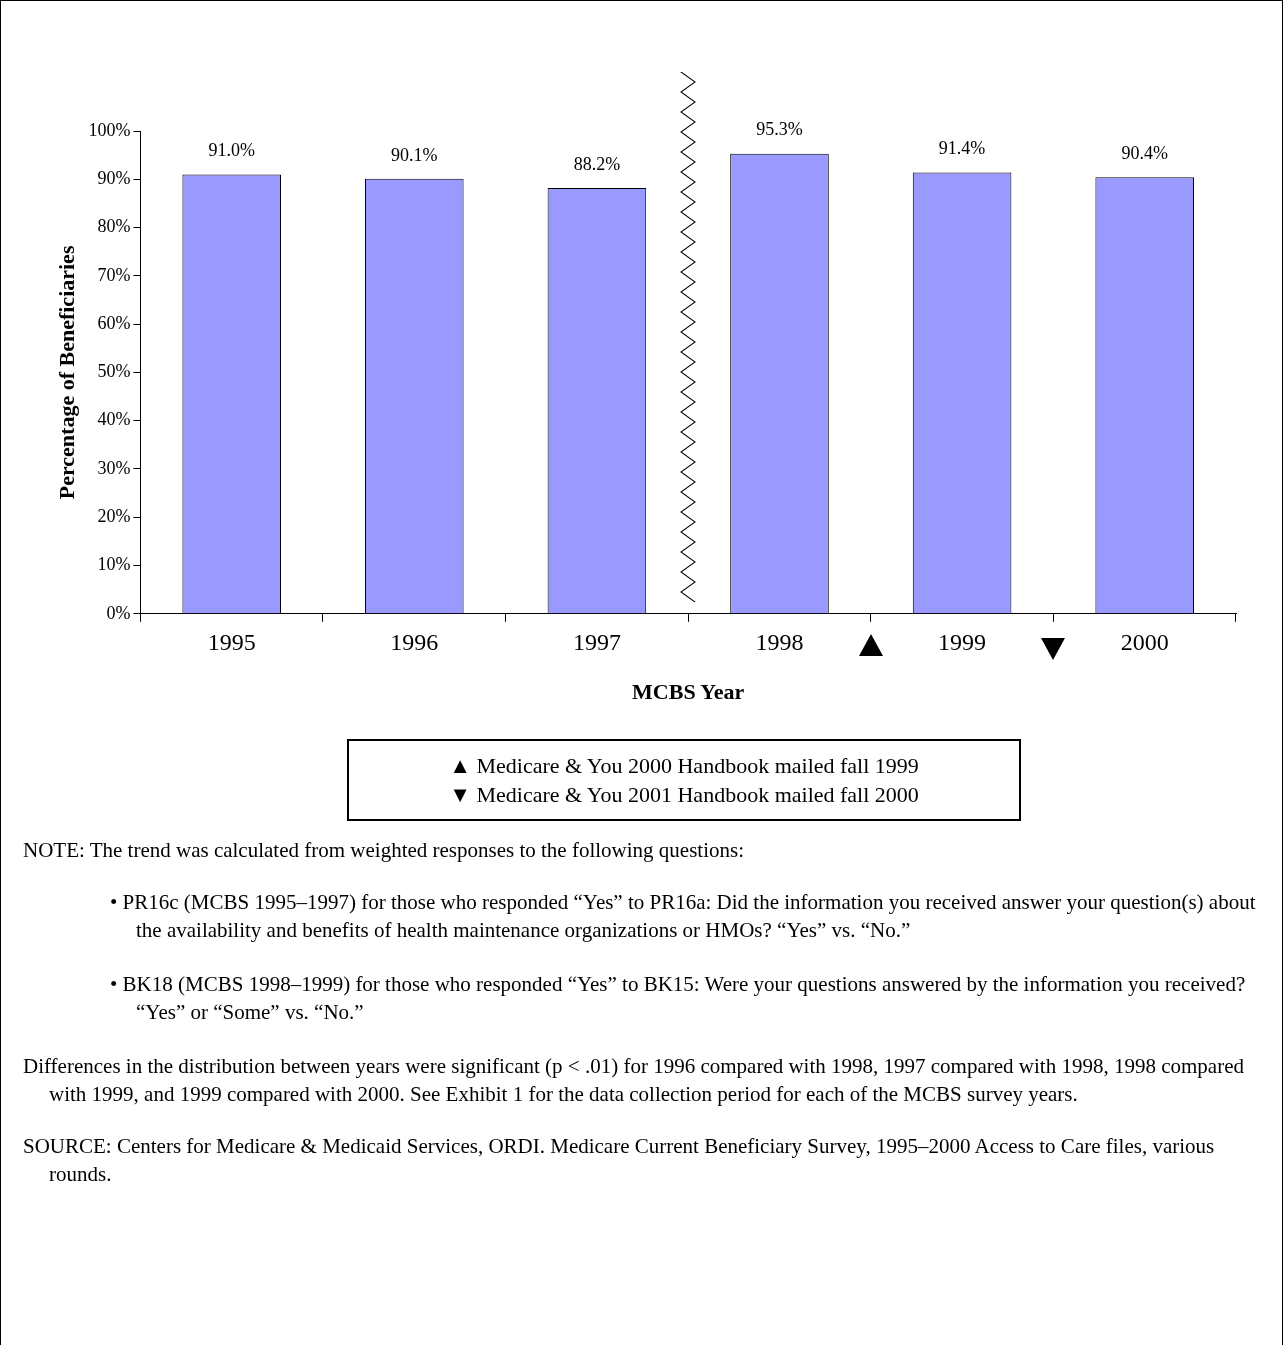  Describe the element at coordinates (678, 998) in the screenshot. I see `text: • BK18 (MCBS 1998–1999) for those who responded “Yes” to BK15: Were your questions answered by the information you received? “Yes” or “Some” vs. “No.”` at that location.